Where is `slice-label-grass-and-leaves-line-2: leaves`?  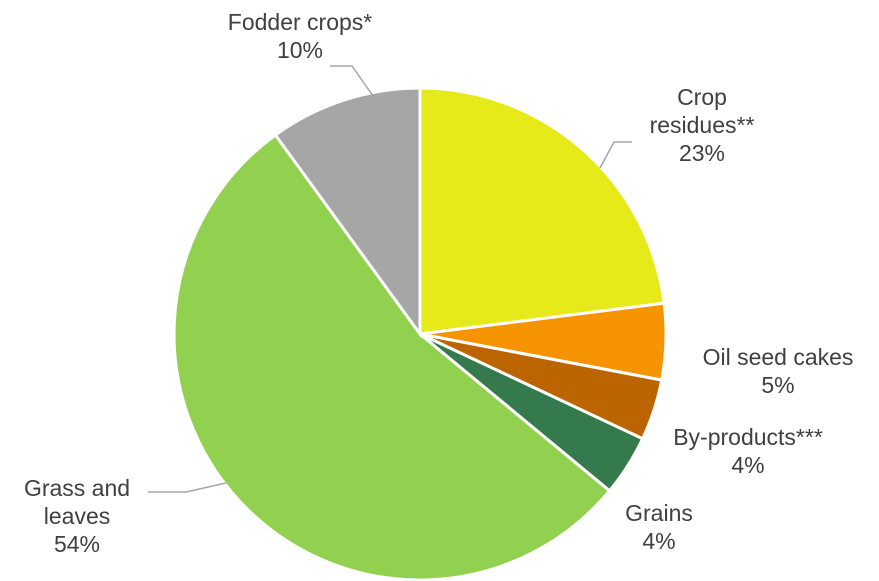 slice-label-grass-and-leaves-line-2: leaves is located at coordinates (77, 516).